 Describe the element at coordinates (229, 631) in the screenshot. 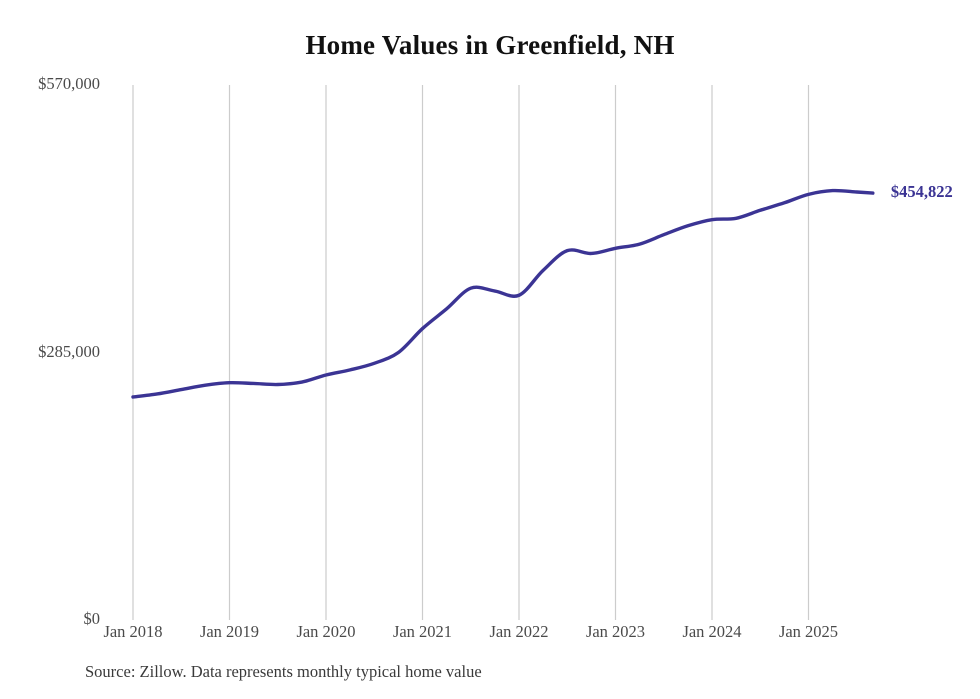

I see `x-tick-label-jan-2019: Jan 2019` at that location.